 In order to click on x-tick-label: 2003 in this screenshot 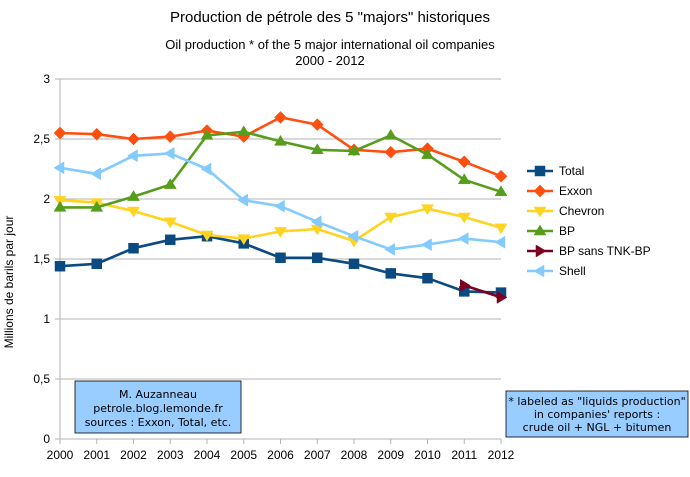, I will do `click(170, 455)`.